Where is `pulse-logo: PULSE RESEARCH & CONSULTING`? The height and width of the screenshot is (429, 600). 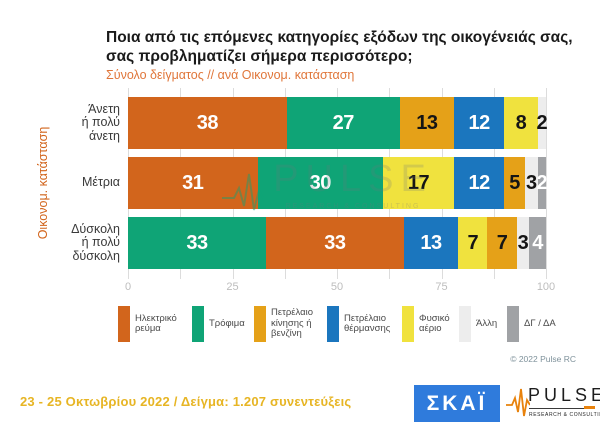
pulse-logo: PULSE RESEARCH & CONSULTING is located at coordinates (553, 404).